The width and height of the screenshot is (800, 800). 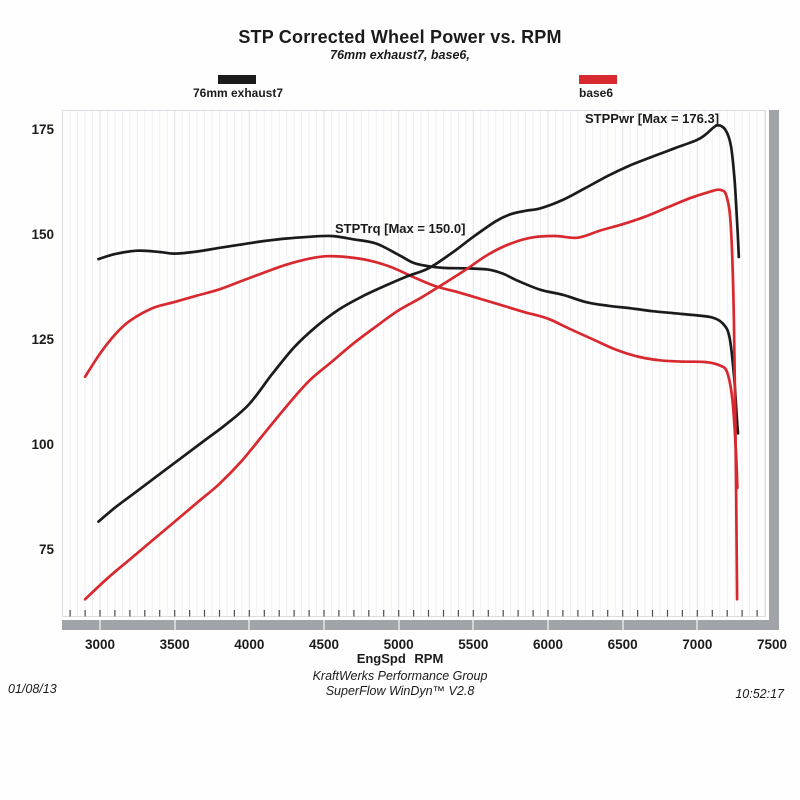 What do you see at coordinates (42, 444) in the screenshot?
I see `y-tick-label-100: 100` at bounding box center [42, 444].